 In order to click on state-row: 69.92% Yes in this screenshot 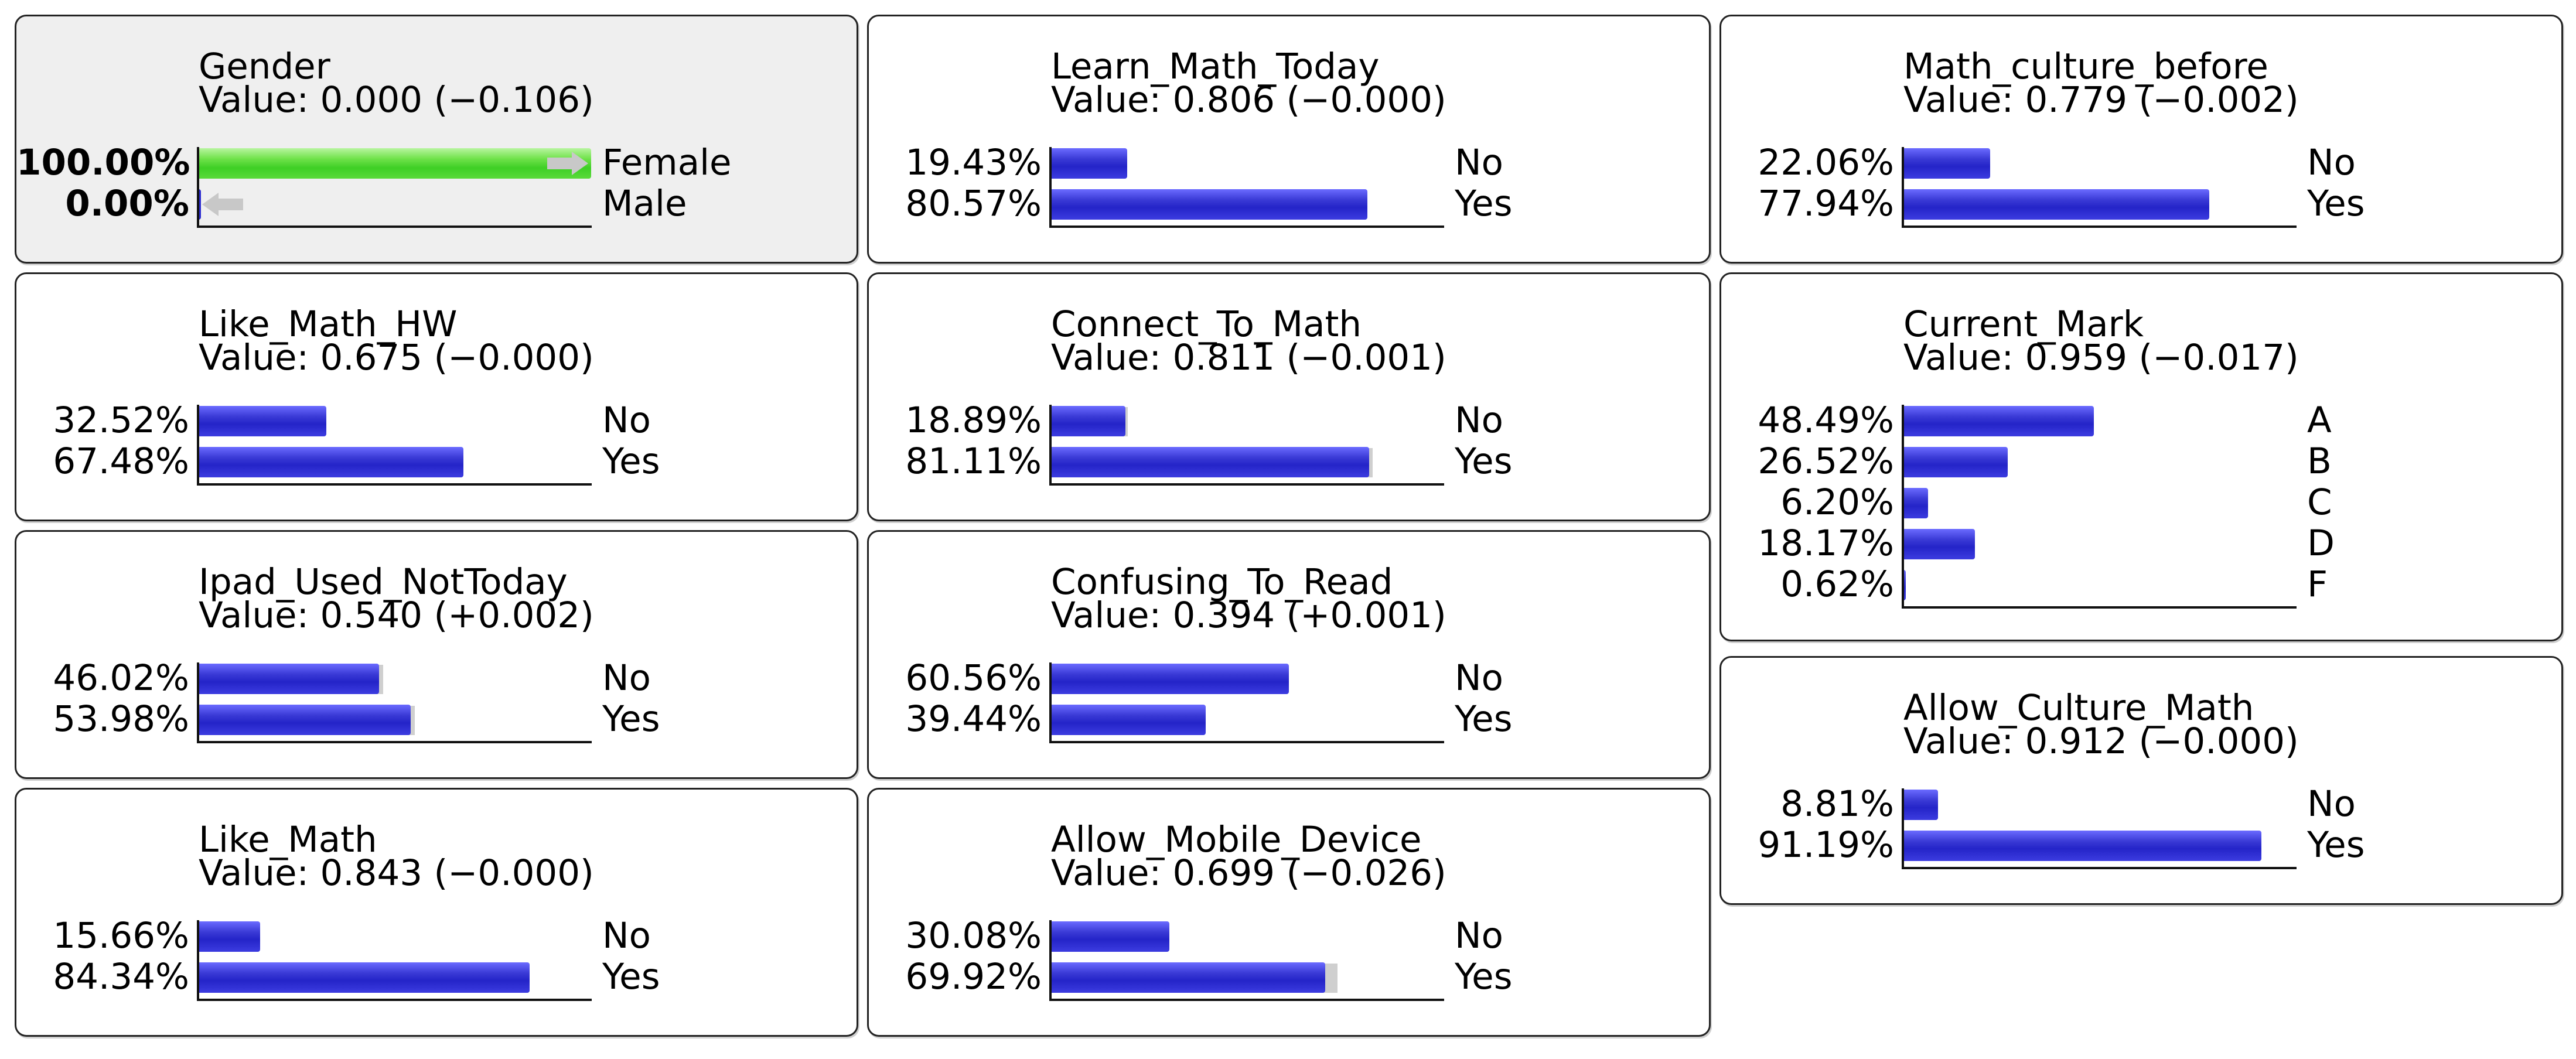, I will do `click(1290, 976)`.